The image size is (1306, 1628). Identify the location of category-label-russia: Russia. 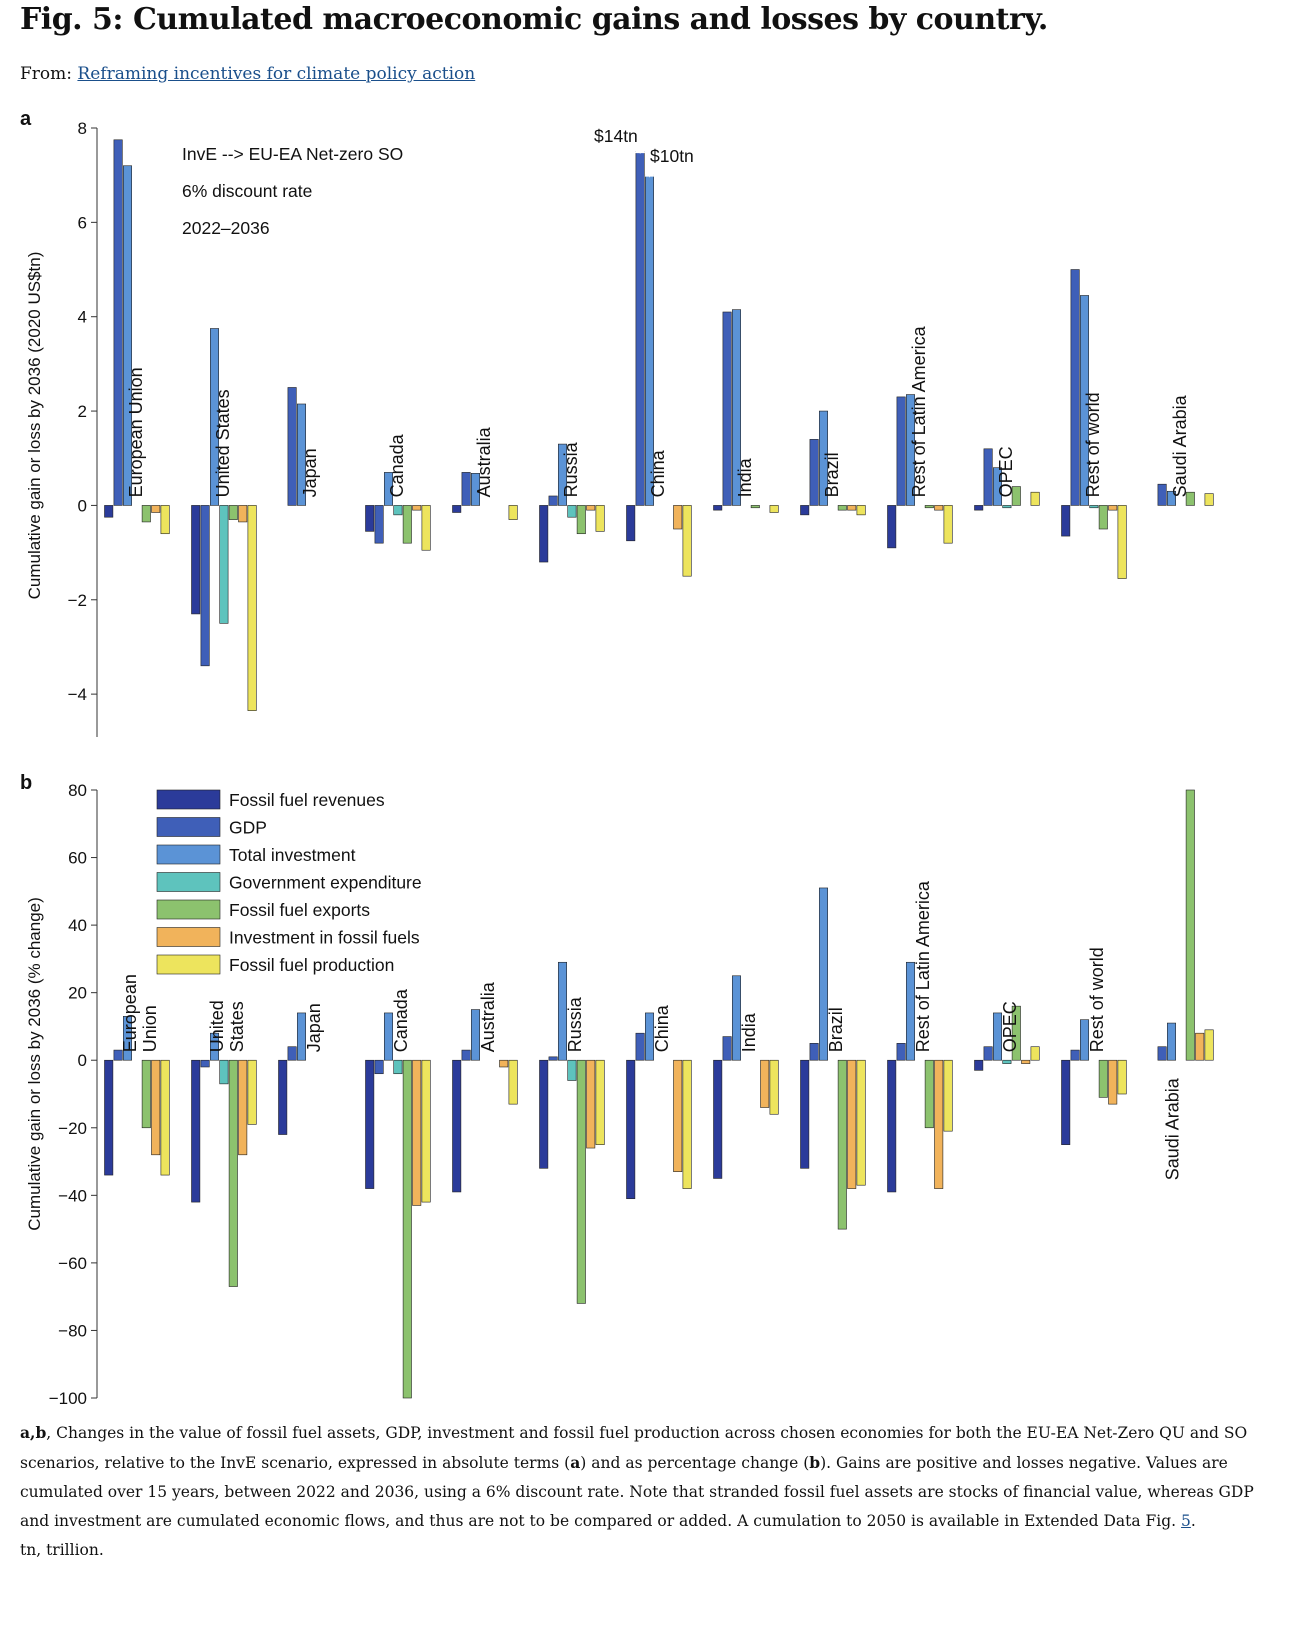
(575, 1024).